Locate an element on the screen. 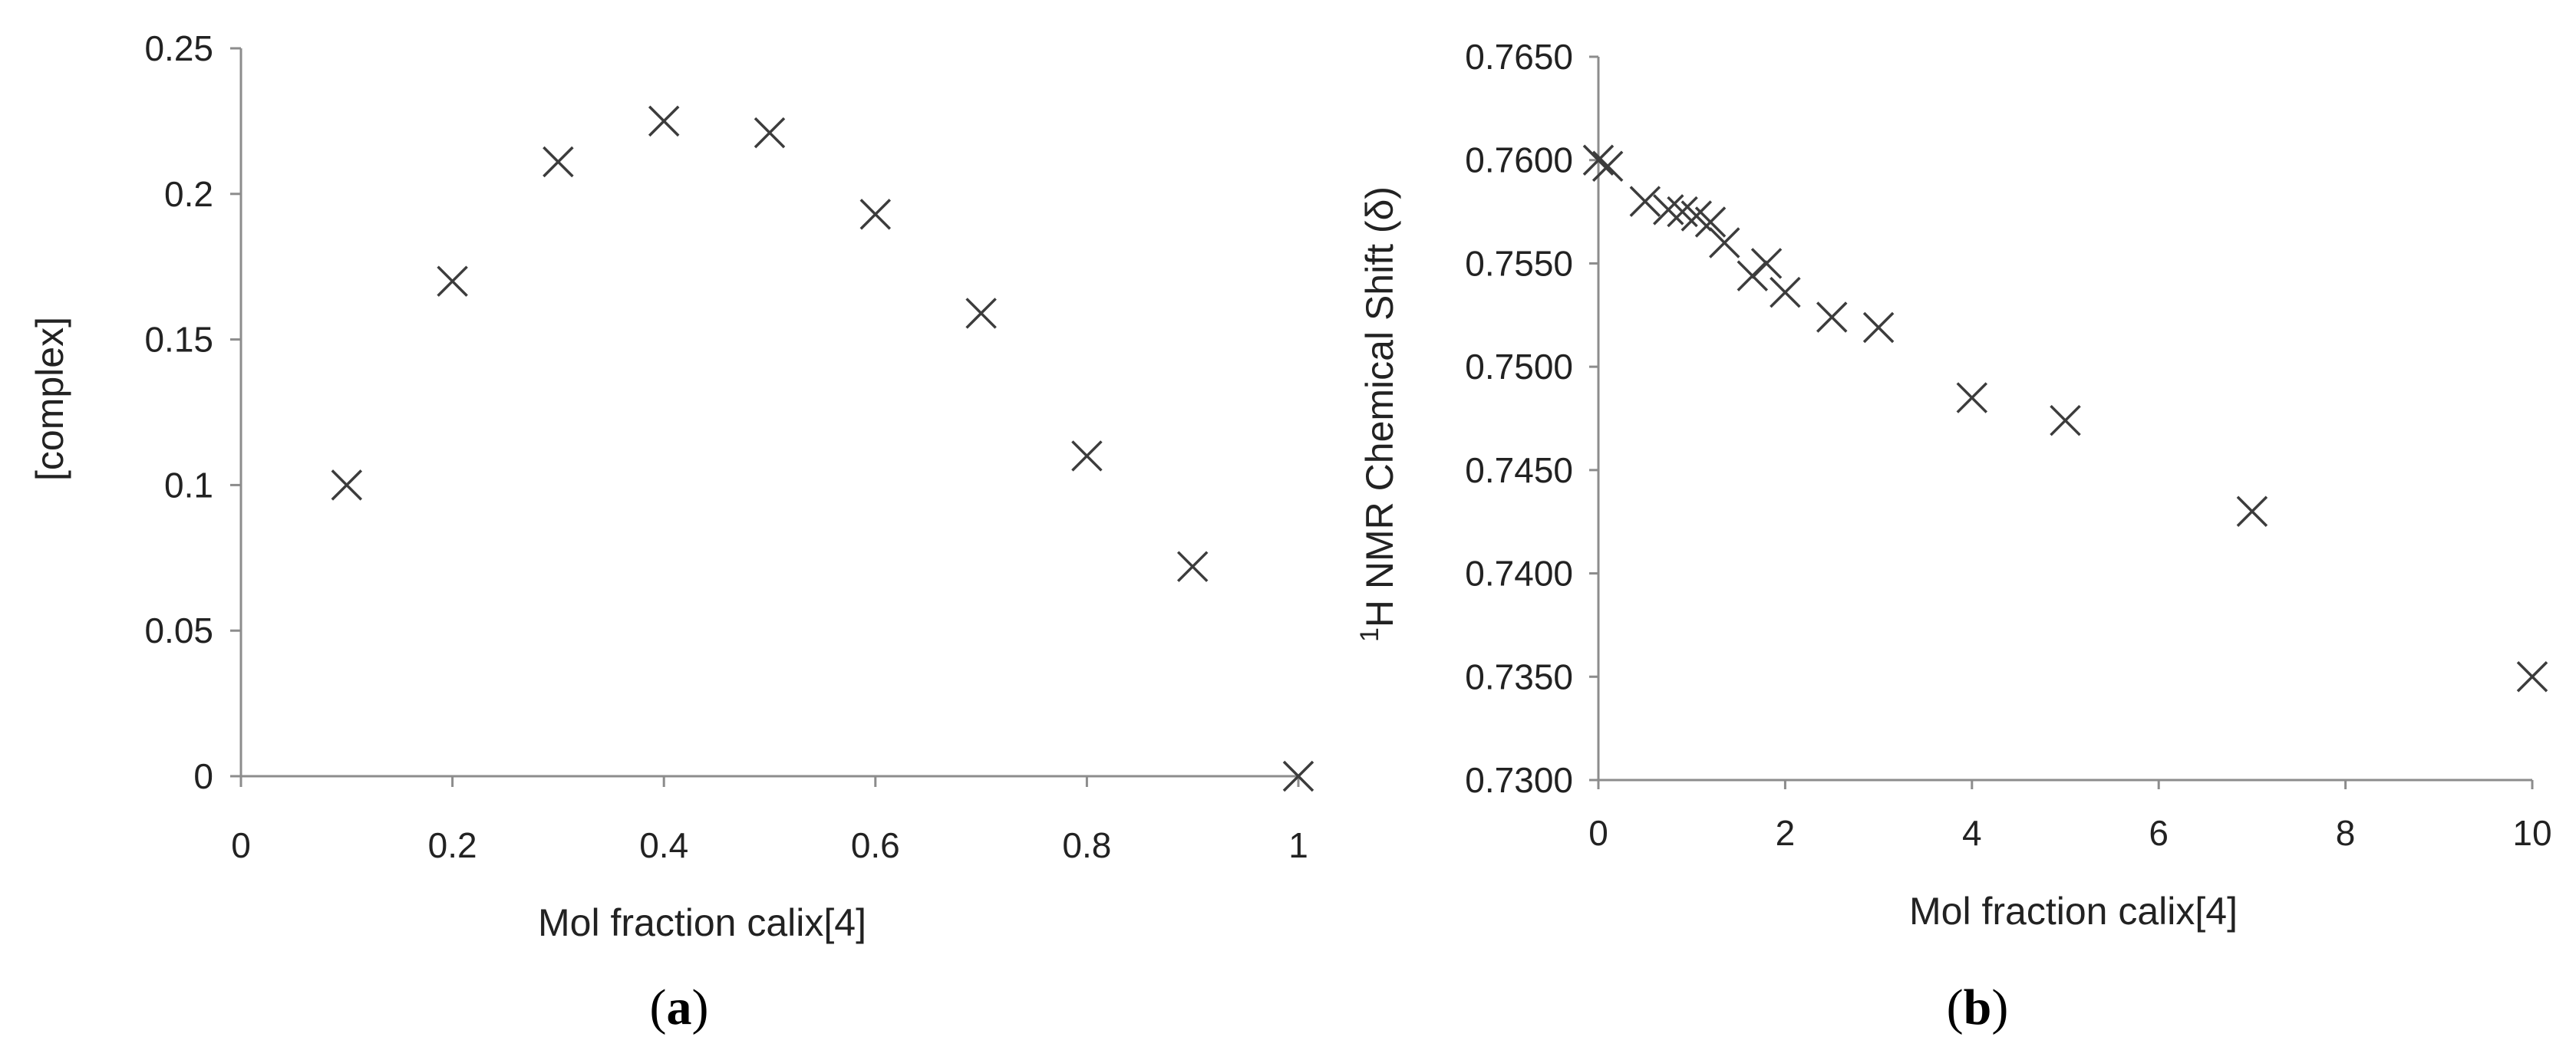 Image resolution: width=2576 pixels, height=1060 pixels. chart-b-panel-label-letter: b is located at coordinates (1978, 1007).